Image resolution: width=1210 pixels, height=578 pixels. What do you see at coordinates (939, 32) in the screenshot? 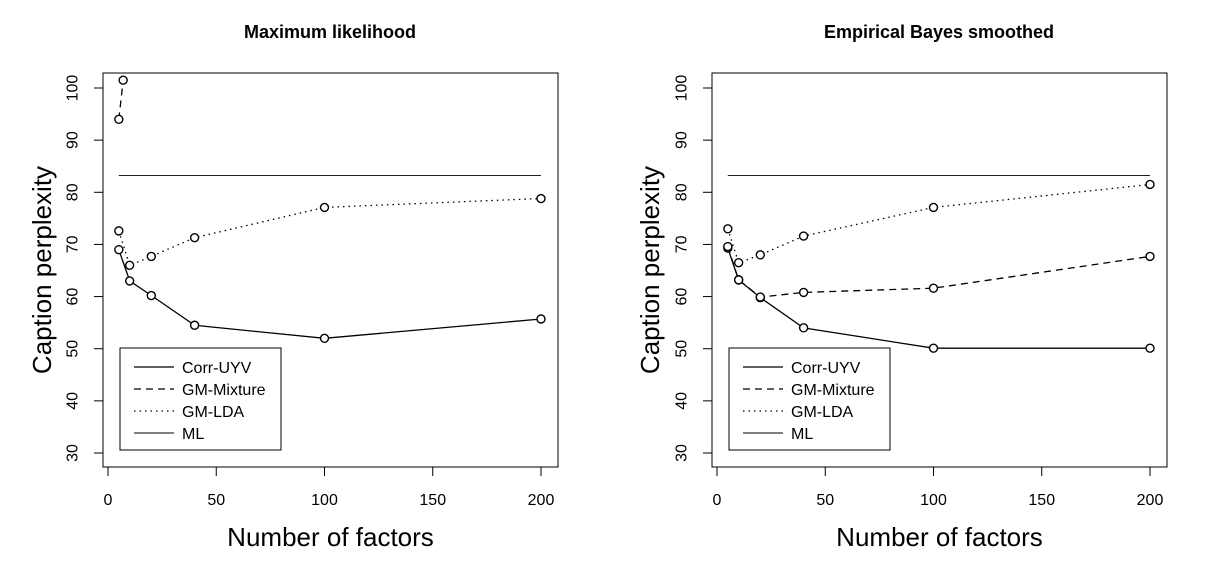
I see `chart-title: Empirical Bayes smoothed` at bounding box center [939, 32].